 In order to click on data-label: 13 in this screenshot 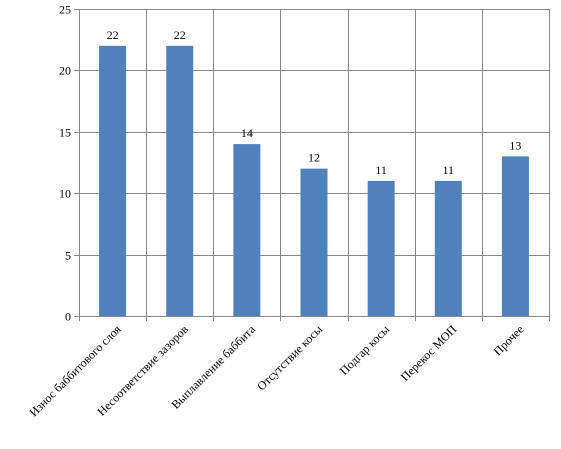, I will do `click(515, 145)`.